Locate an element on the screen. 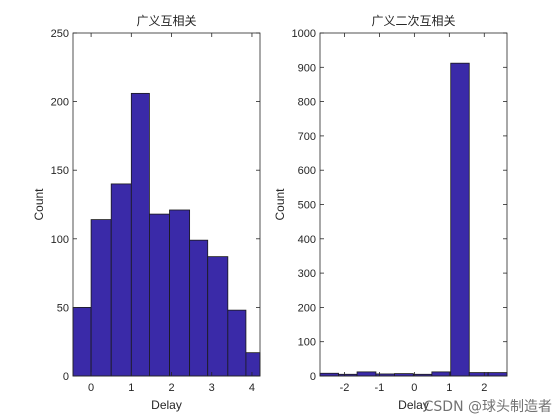 The width and height of the screenshot is (560, 420). y-tick-label: 1000 is located at coordinates (304, 34).